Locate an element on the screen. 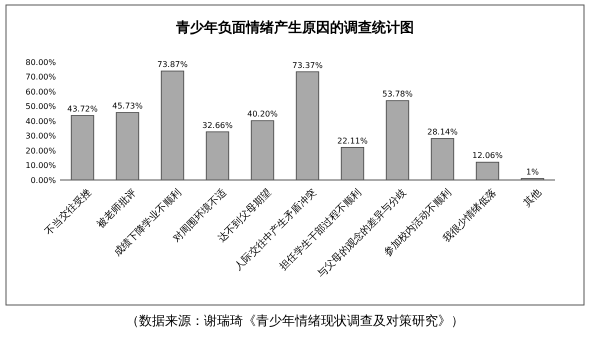  y-tick-label: 20.00% is located at coordinates (40, 151).